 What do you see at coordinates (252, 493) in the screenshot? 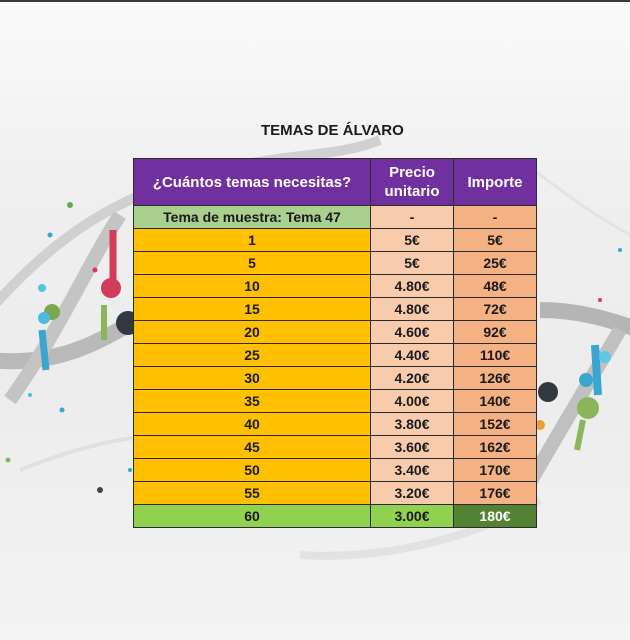
I see `quantity-cell: 55` at bounding box center [252, 493].